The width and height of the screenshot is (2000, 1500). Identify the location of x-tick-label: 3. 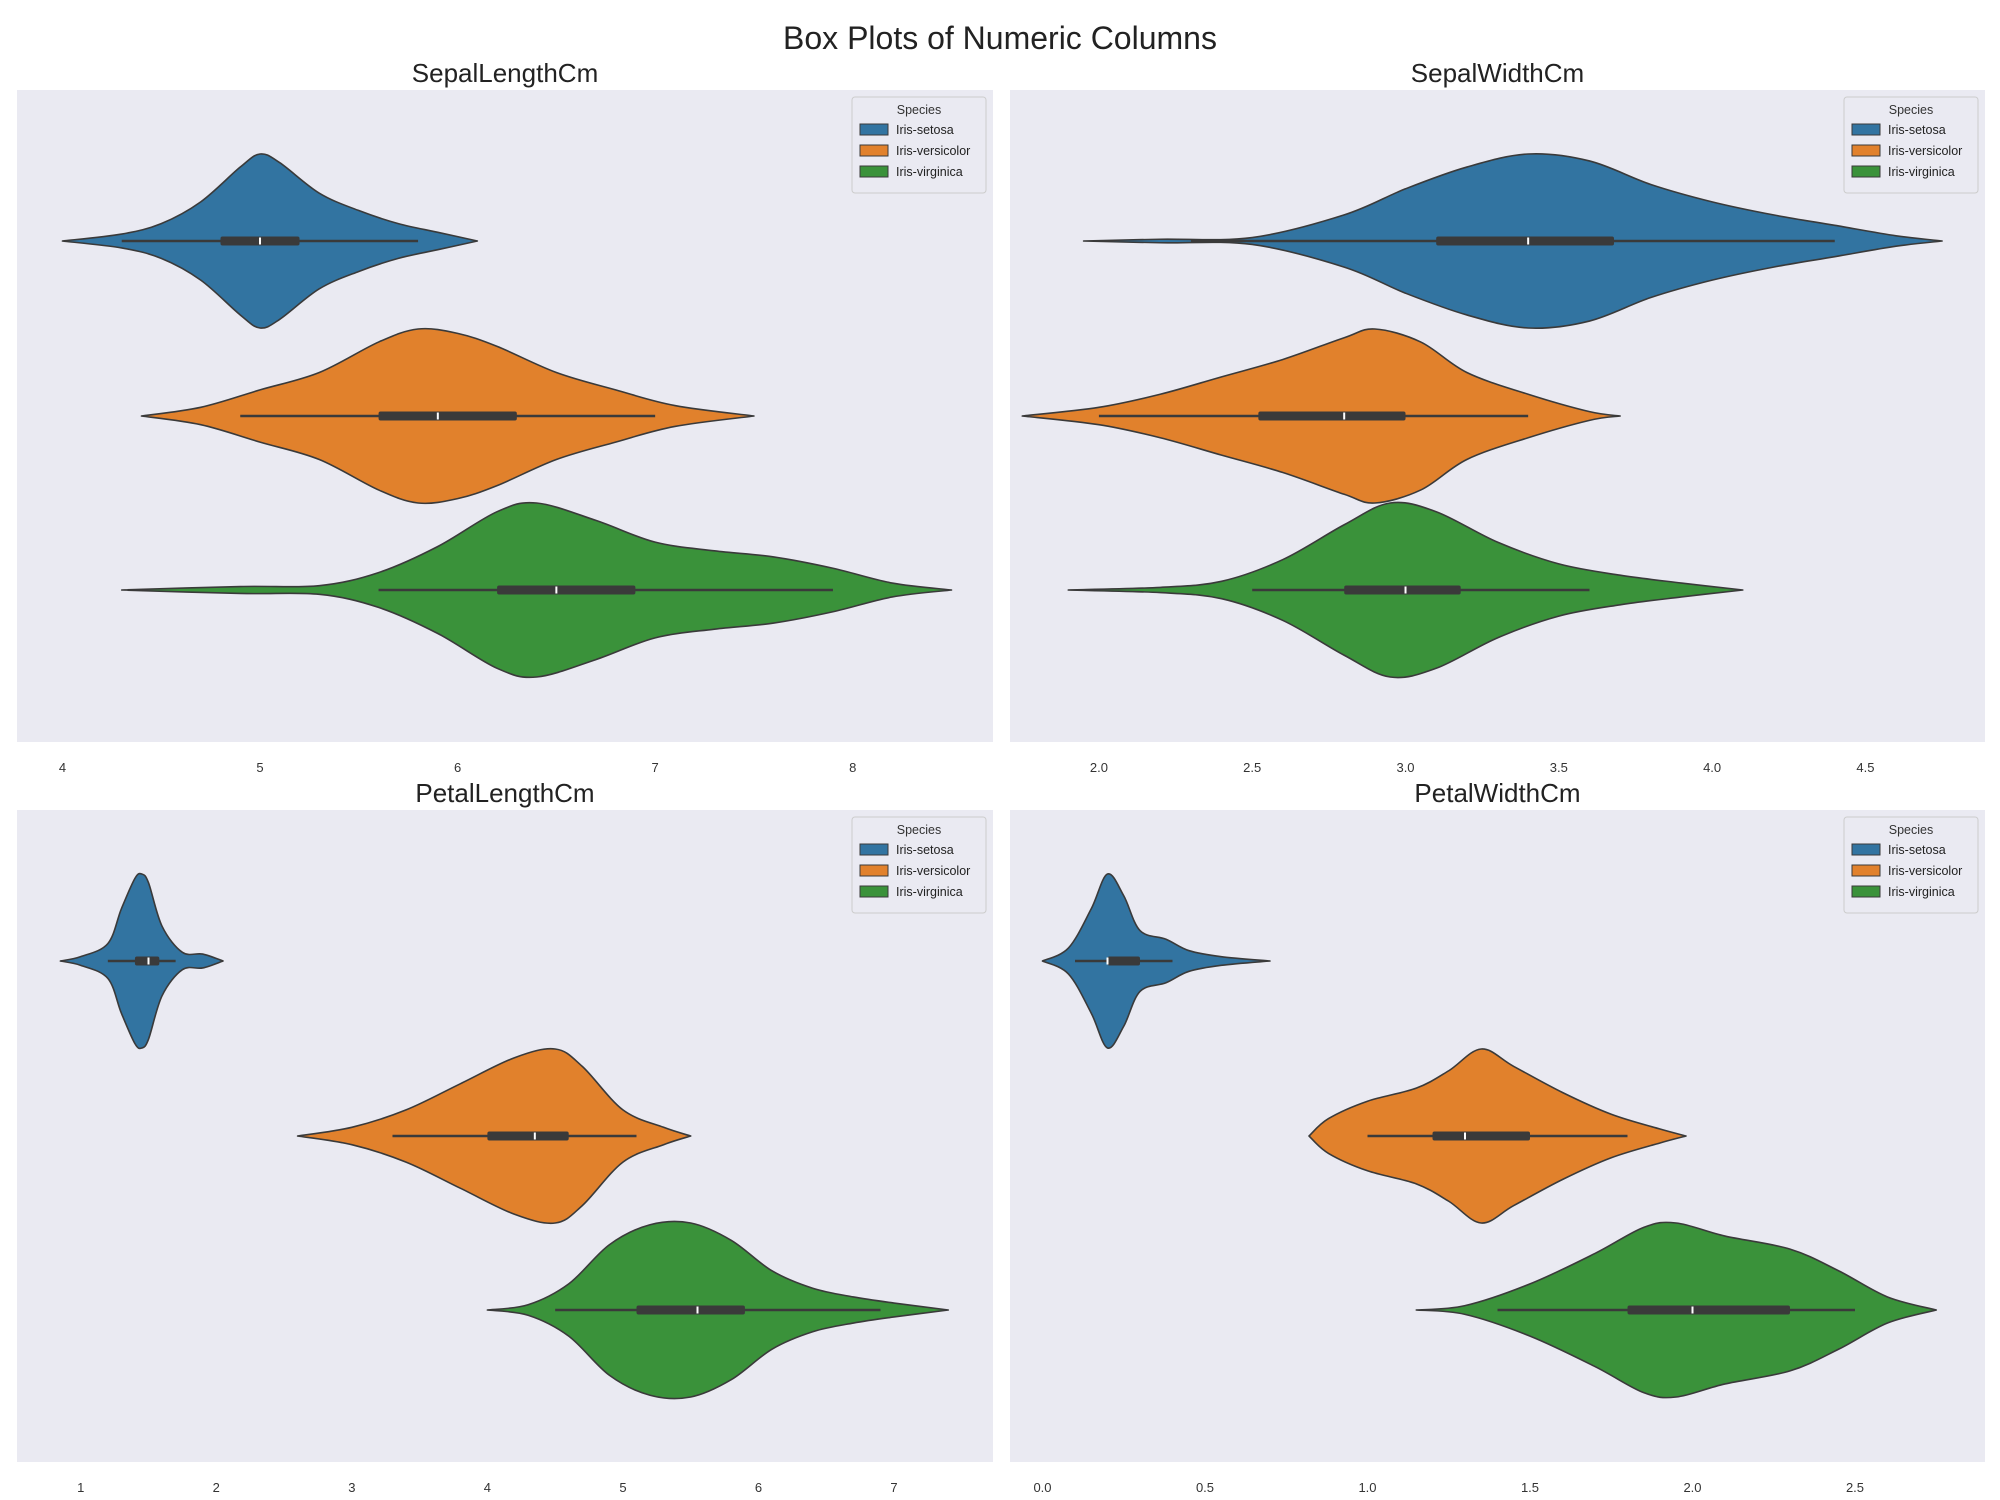
(351, 1487).